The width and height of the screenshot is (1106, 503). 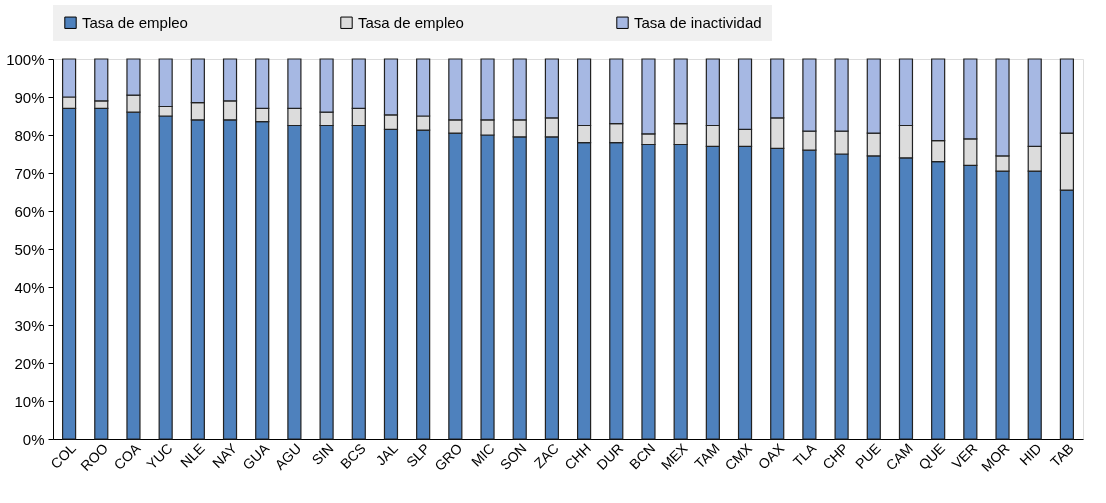 What do you see at coordinates (29, 173) in the screenshot?
I see `y-tick-label: 70%` at bounding box center [29, 173].